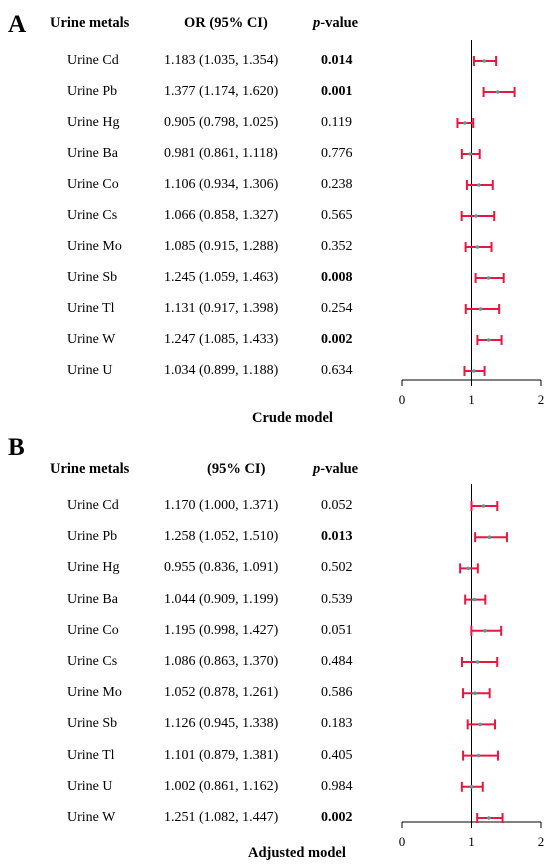 Image resolution: width=550 pixels, height=866 pixels. What do you see at coordinates (221, 661) in the screenshot?
I see `row-or-ci: 1.086 (0.863, 1.370)` at bounding box center [221, 661].